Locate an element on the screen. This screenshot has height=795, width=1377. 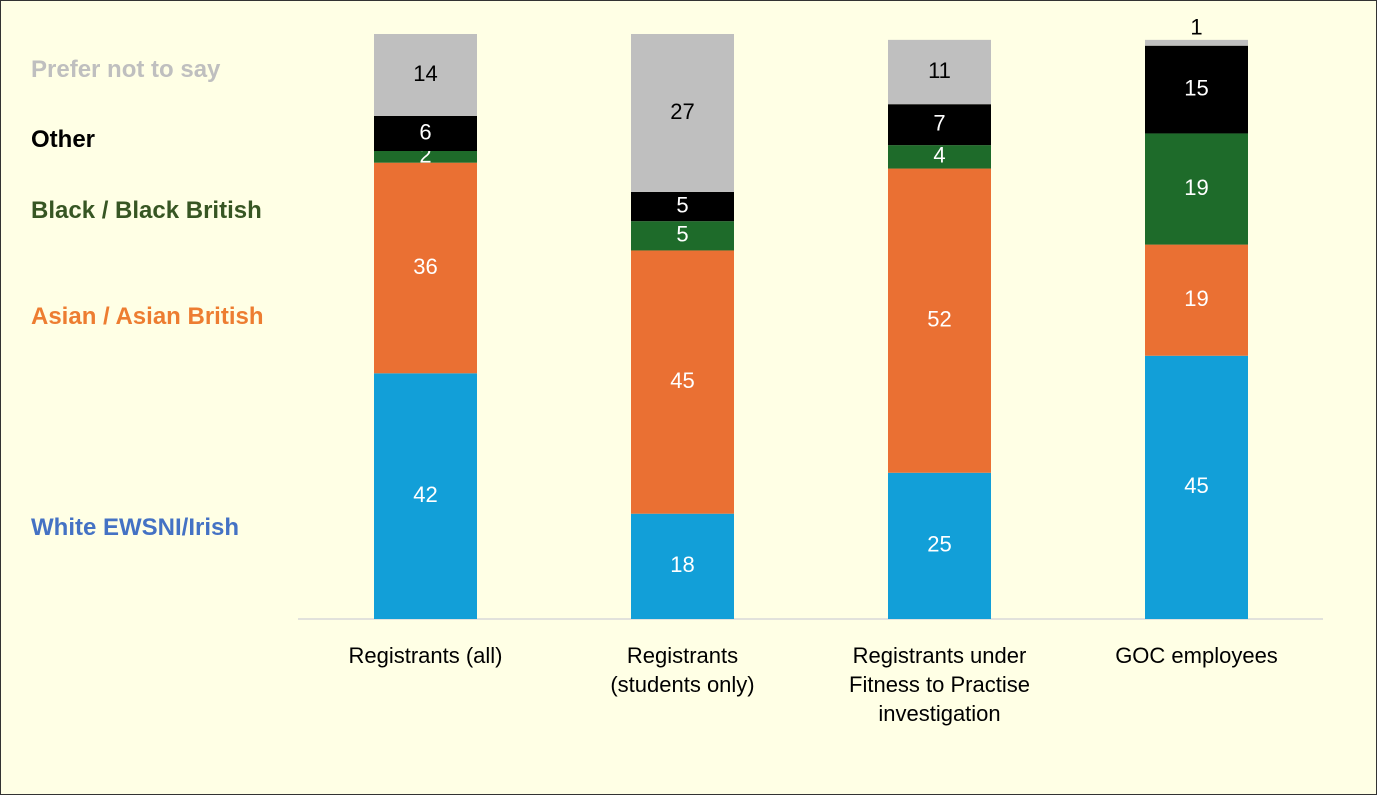
x-tick-label: Registrants (students only) is located at coordinates (682, 670).